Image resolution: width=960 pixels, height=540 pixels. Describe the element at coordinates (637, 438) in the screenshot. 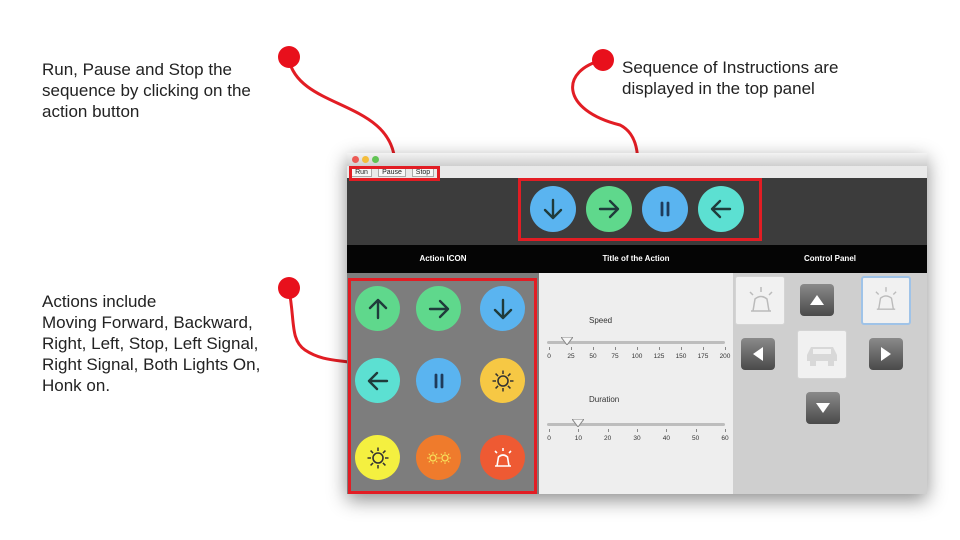

I see `slider-tick-label: 30` at that location.